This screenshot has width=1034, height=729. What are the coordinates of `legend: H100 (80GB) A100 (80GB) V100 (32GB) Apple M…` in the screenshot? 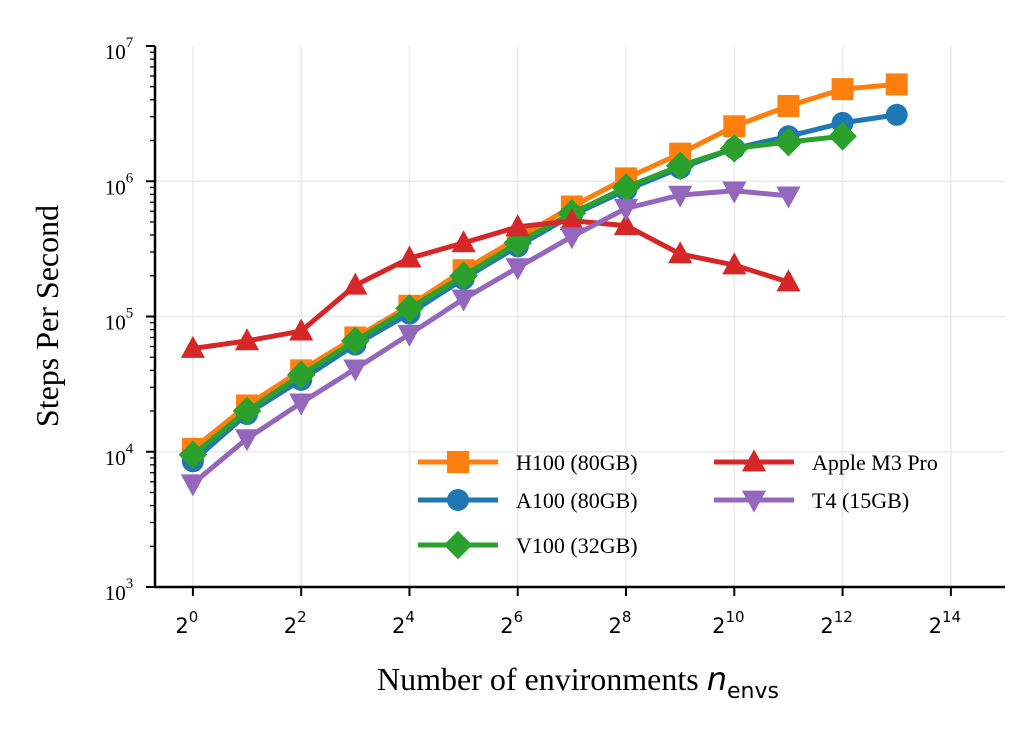 It's located at (678, 504).